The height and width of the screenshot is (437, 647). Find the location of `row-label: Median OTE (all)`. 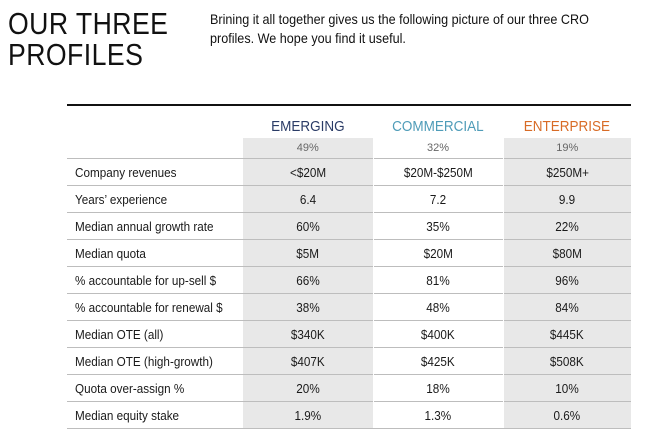

row-label: Median OTE (all) is located at coordinates (155, 334).